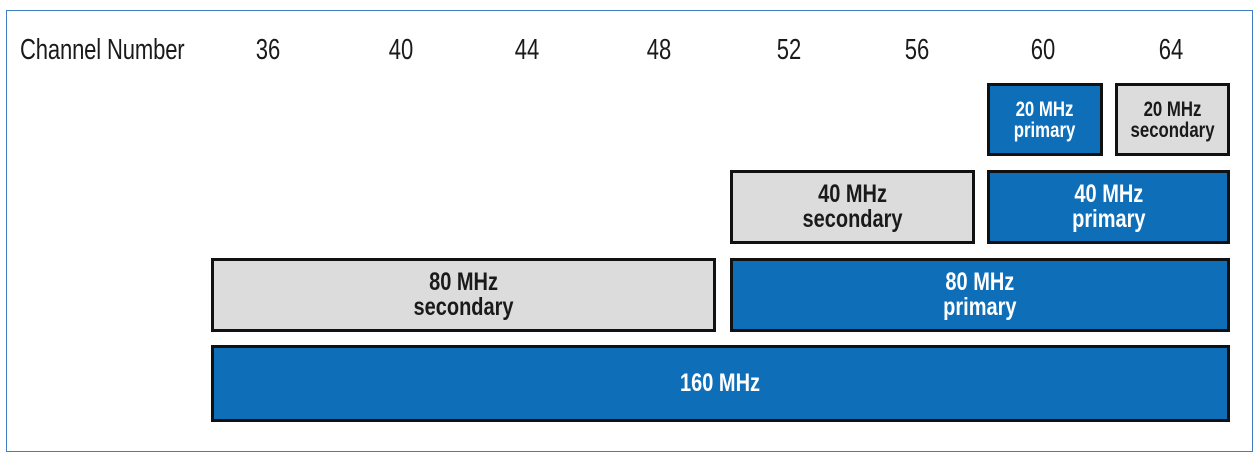 The width and height of the screenshot is (1257, 456). I want to click on channel-40-label: 40, so click(401, 50).